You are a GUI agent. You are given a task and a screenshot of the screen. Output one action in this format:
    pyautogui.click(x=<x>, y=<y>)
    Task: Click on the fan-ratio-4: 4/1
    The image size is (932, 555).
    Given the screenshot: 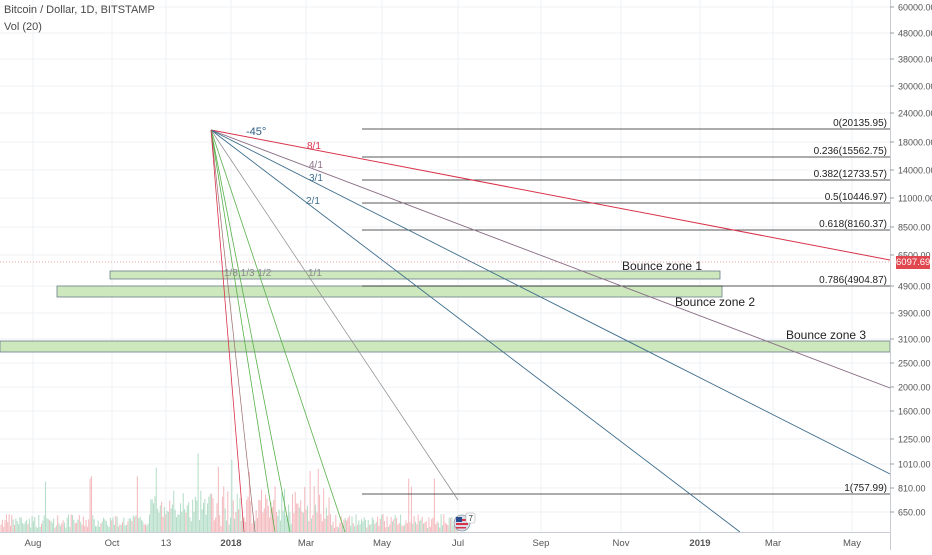 What is the action you would take?
    pyautogui.click(x=316, y=165)
    